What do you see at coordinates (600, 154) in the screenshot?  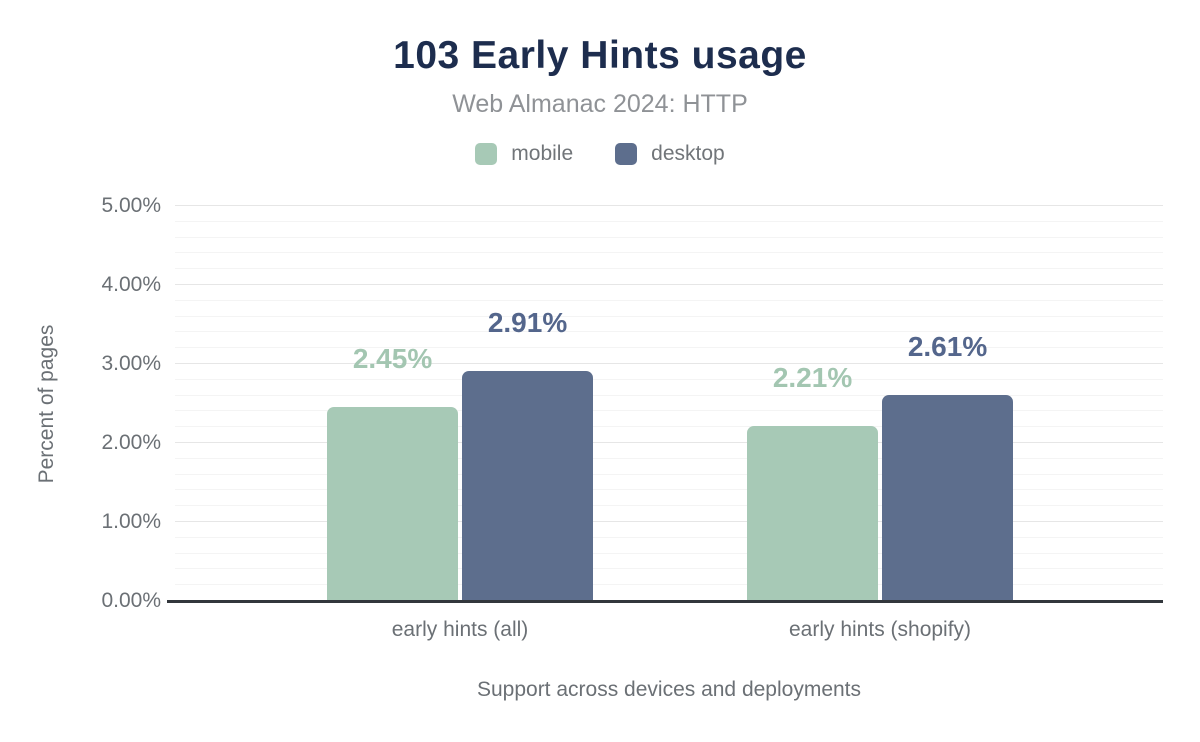 I see `legend: mobile desktop` at bounding box center [600, 154].